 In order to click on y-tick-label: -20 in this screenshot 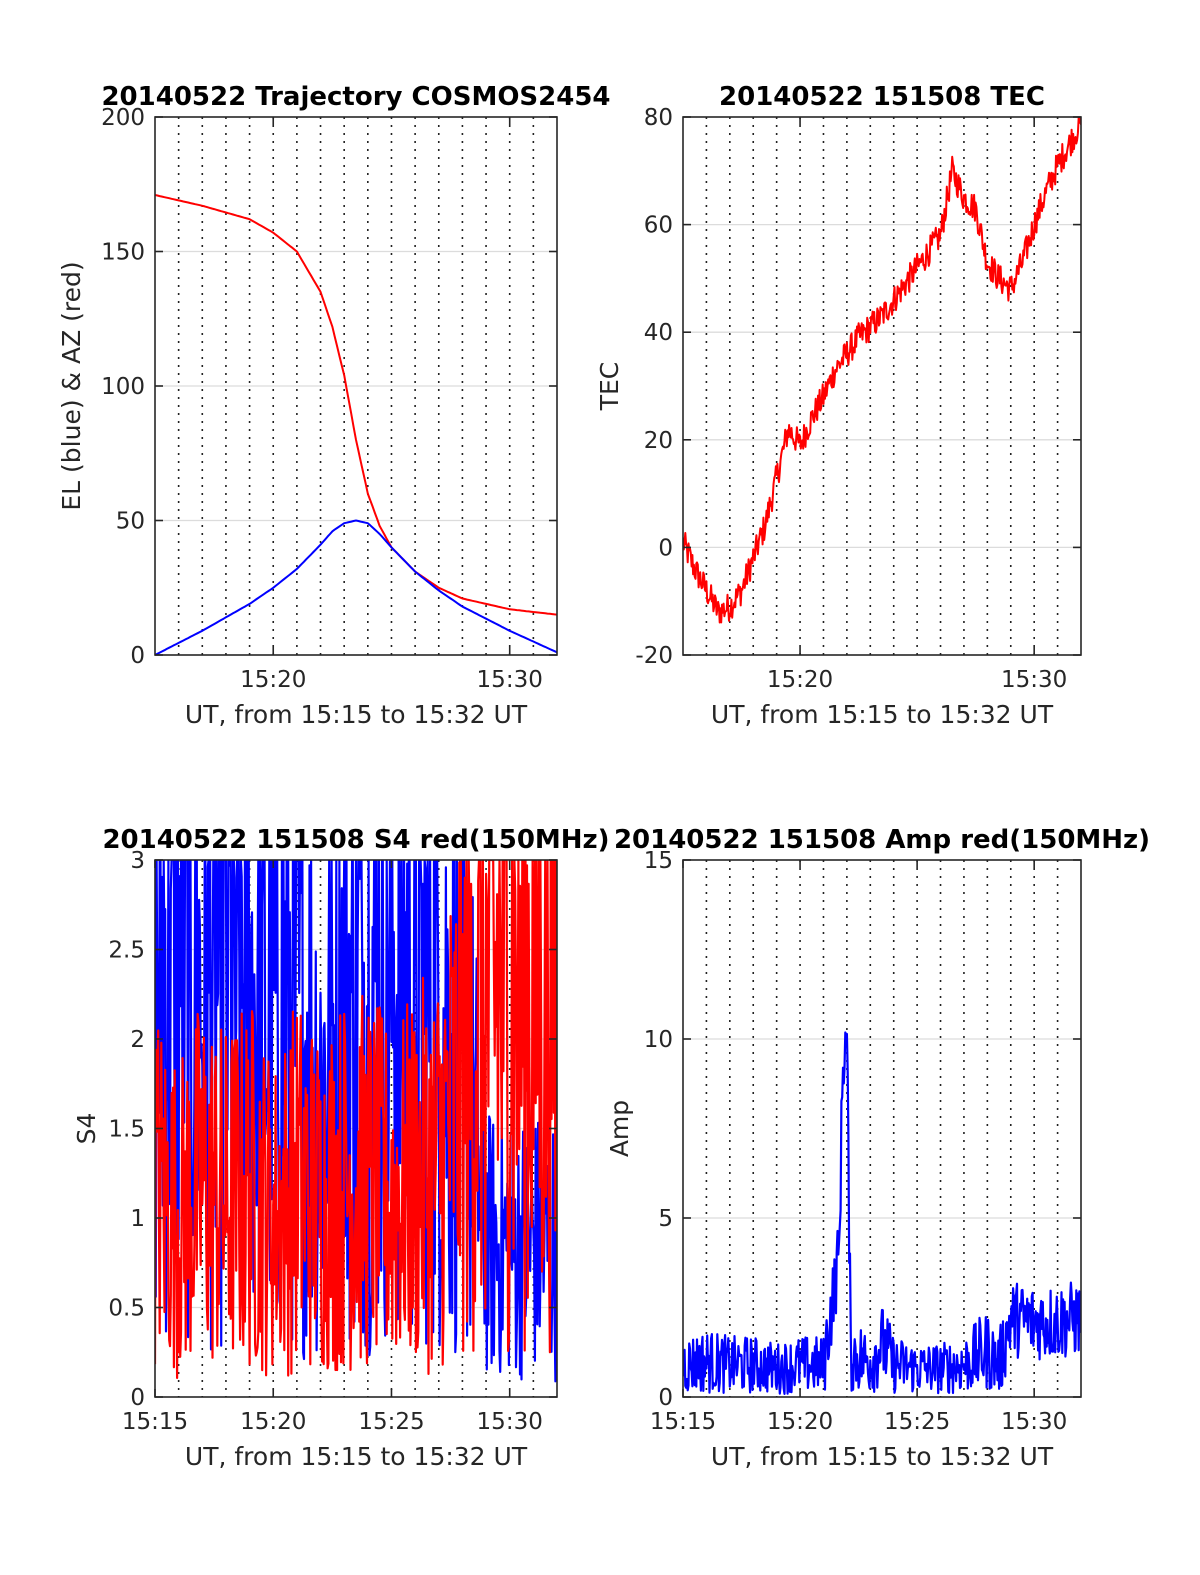, I will do `click(654, 656)`.